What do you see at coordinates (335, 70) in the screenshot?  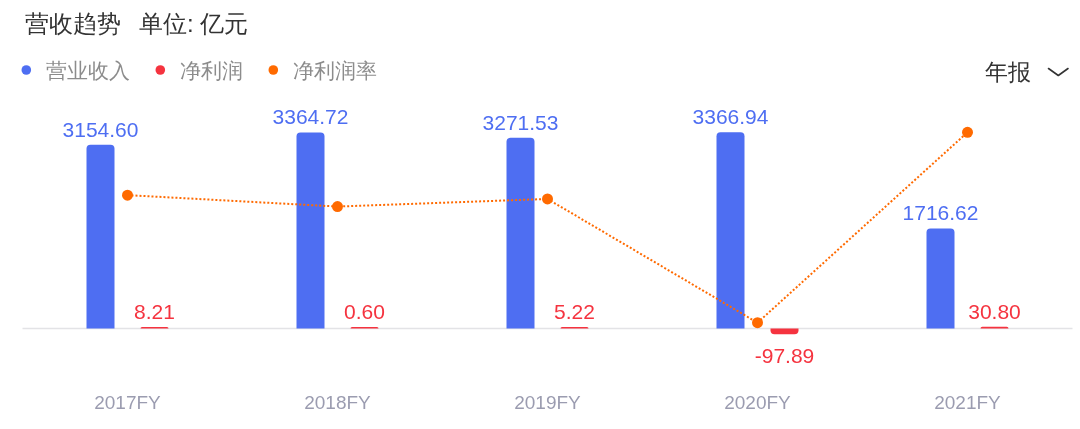 I see `legend-label: 净利润率` at bounding box center [335, 70].